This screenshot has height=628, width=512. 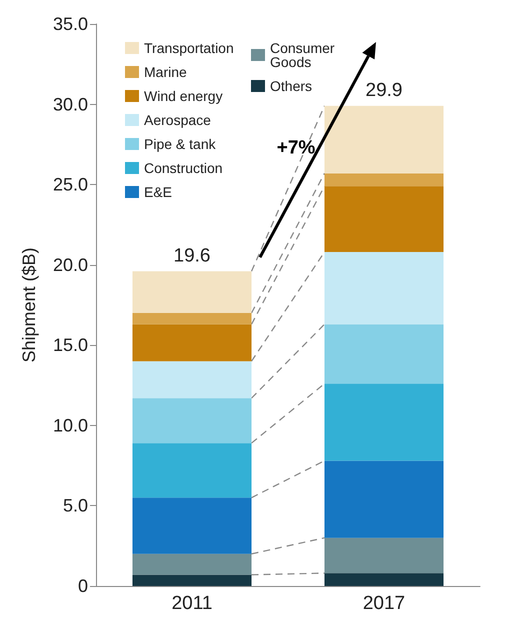 I want to click on legend-label: Construction, so click(x=183, y=168).